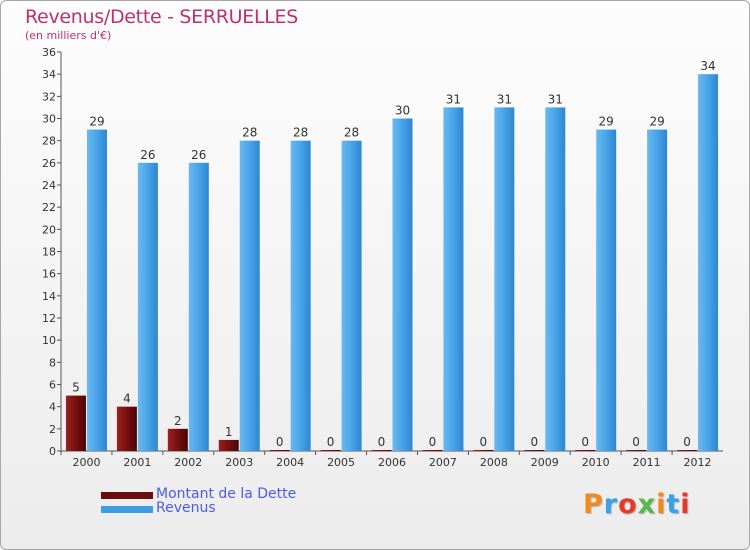 Image resolution: width=750 pixels, height=550 pixels. Describe the element at coordinates (52, 407) in the screenshot. I see `y-tick-label: 4` at that location.